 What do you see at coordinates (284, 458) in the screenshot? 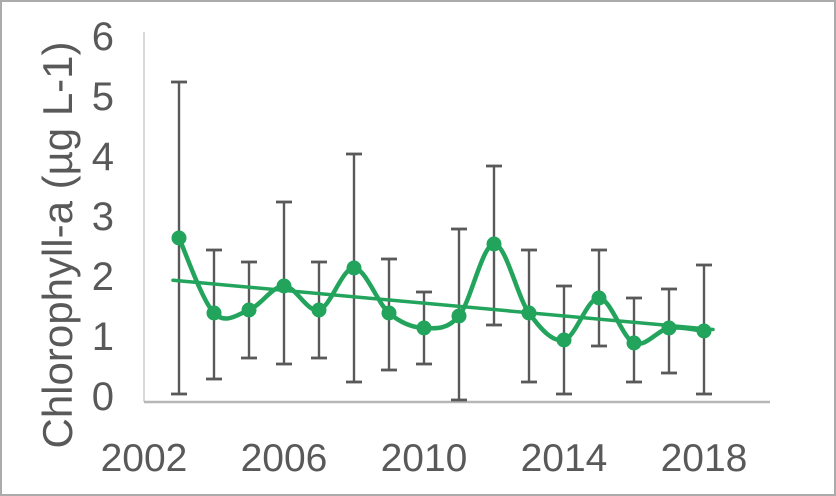
I see `x-axis-tick-label: 2006` at bounding box center [284, 458].